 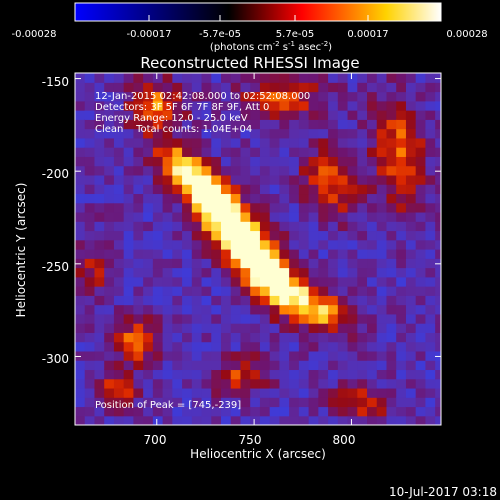 What do you see at coordinates (155, 440) in the screenshot?
I see `x-tick-label: 700` at bounding box center [155, 440].